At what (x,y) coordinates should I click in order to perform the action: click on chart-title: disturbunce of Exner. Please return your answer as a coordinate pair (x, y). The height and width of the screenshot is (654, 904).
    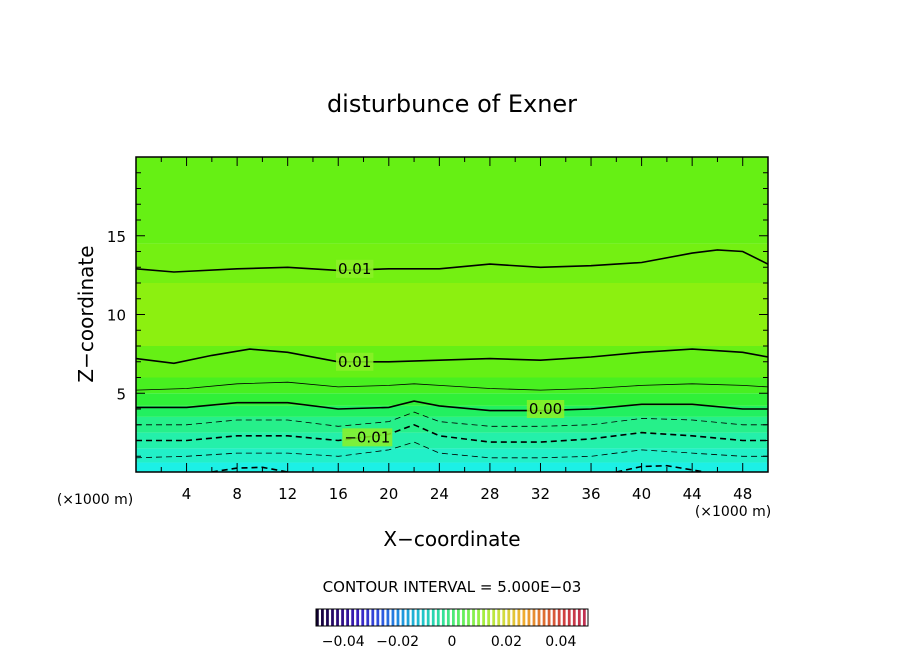
    Looking at the image, I should click on (452, 104).